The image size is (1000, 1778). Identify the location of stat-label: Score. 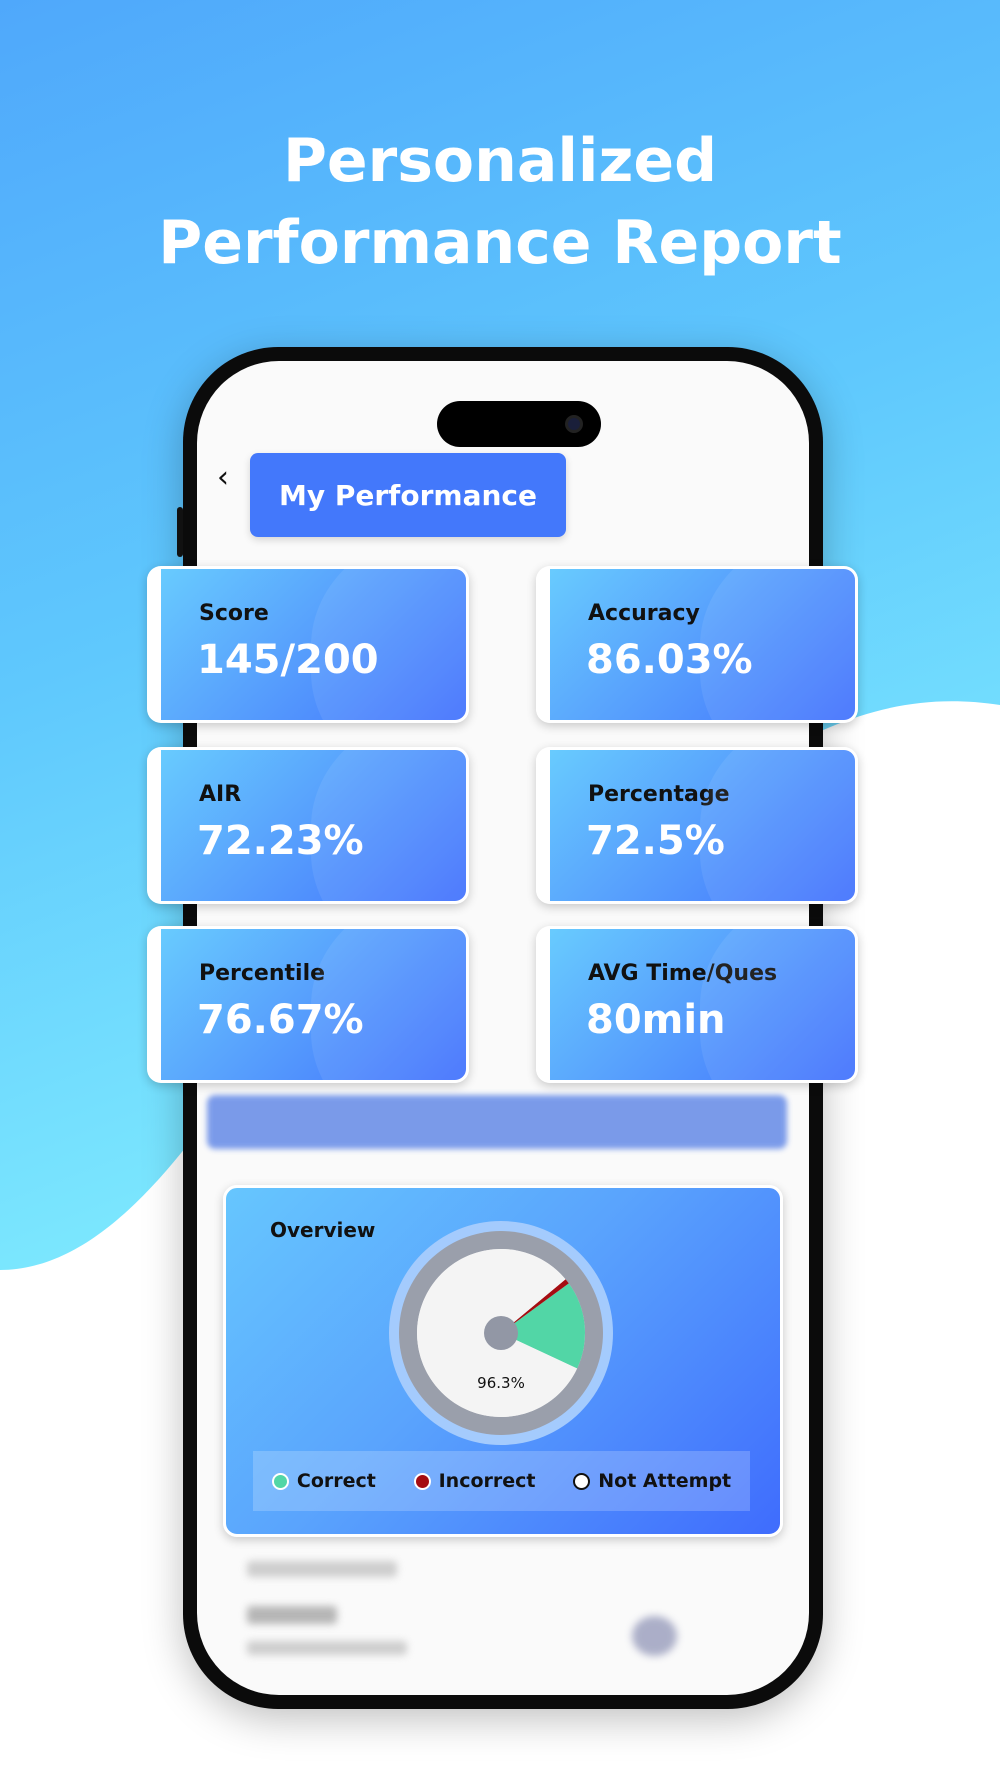
(234, 613).